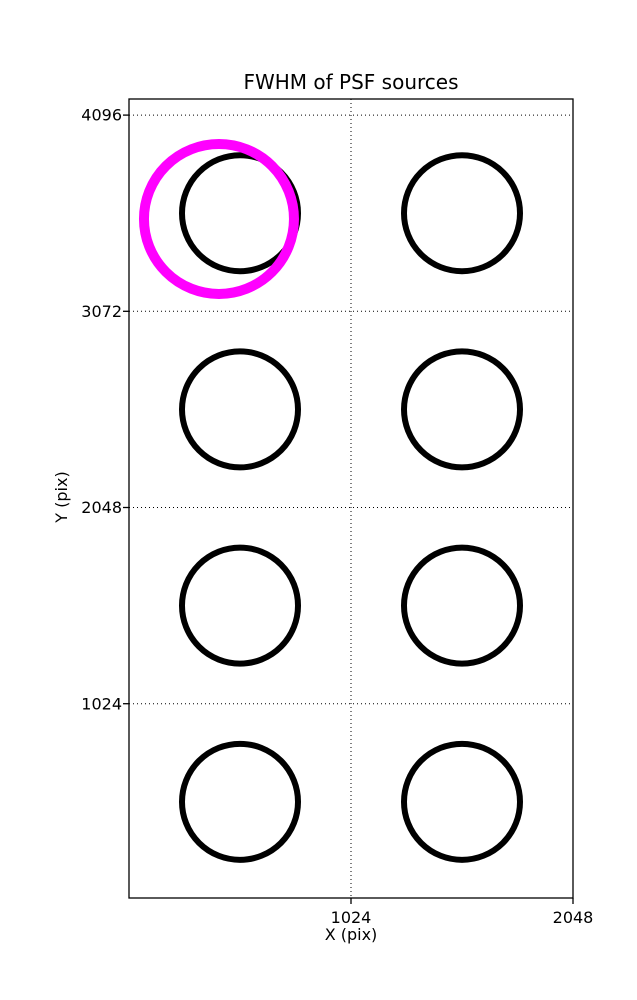  I want to click on x-tick-label: 2048, so click(573, 917).